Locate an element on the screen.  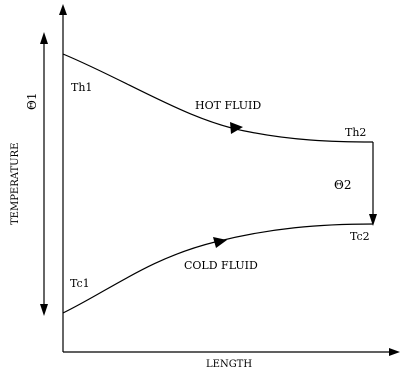
x-axis-arrowhead is located at coordinates (394, 352).